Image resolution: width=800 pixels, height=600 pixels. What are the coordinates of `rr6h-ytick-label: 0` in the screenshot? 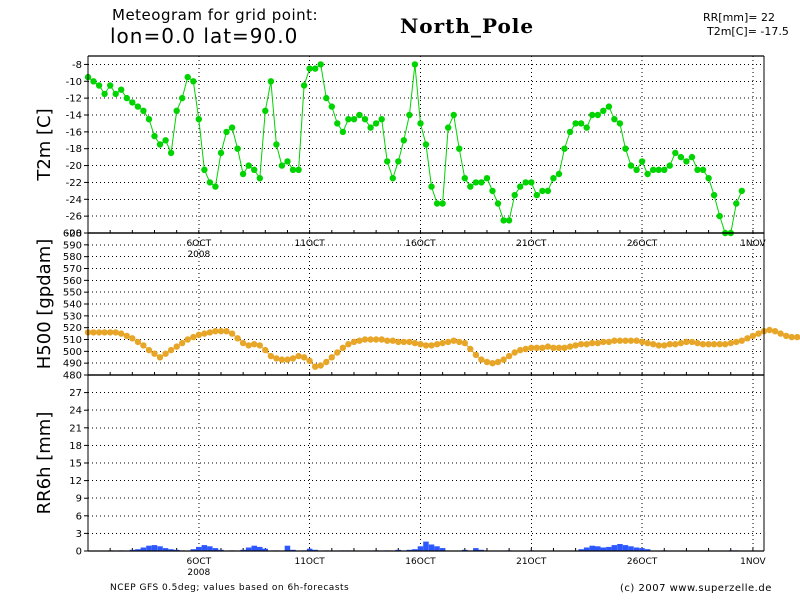 It's located at (79, 552).